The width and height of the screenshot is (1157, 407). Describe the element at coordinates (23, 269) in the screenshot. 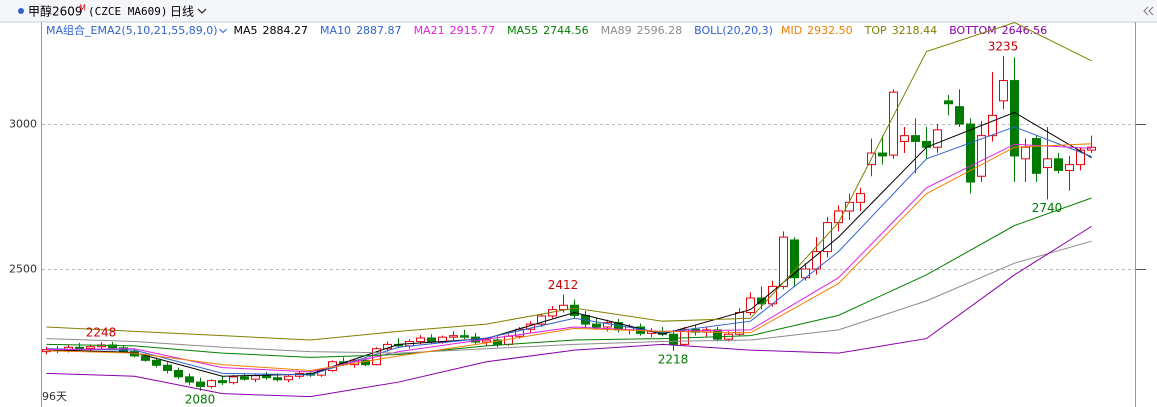

I see `y-tick-label: 2500` at that location.